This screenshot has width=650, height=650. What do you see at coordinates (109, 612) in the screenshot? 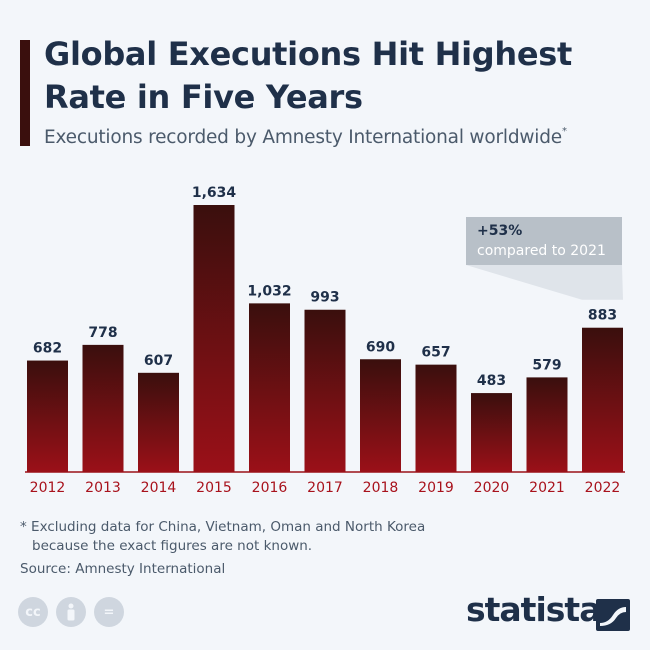
I see `equals-icon: =` at bounding box center [109, 612].